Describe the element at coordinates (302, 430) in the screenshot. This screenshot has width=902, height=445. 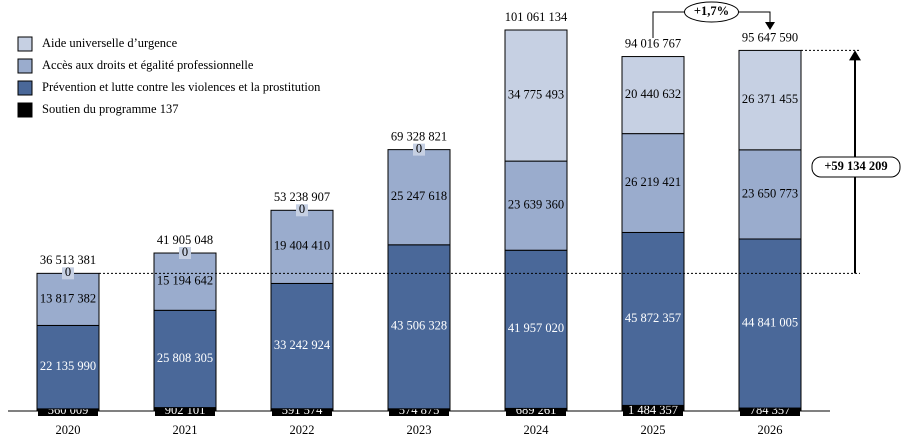
I see `x-tick-label: 2022` at that location.